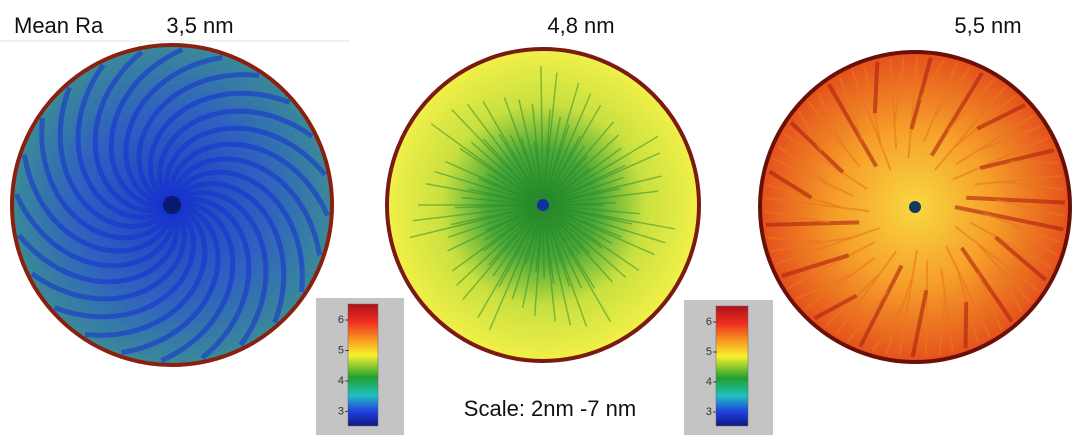  Describe the element at coordinates (728, 367) in the screenshot. I see `colorbar` at that location.